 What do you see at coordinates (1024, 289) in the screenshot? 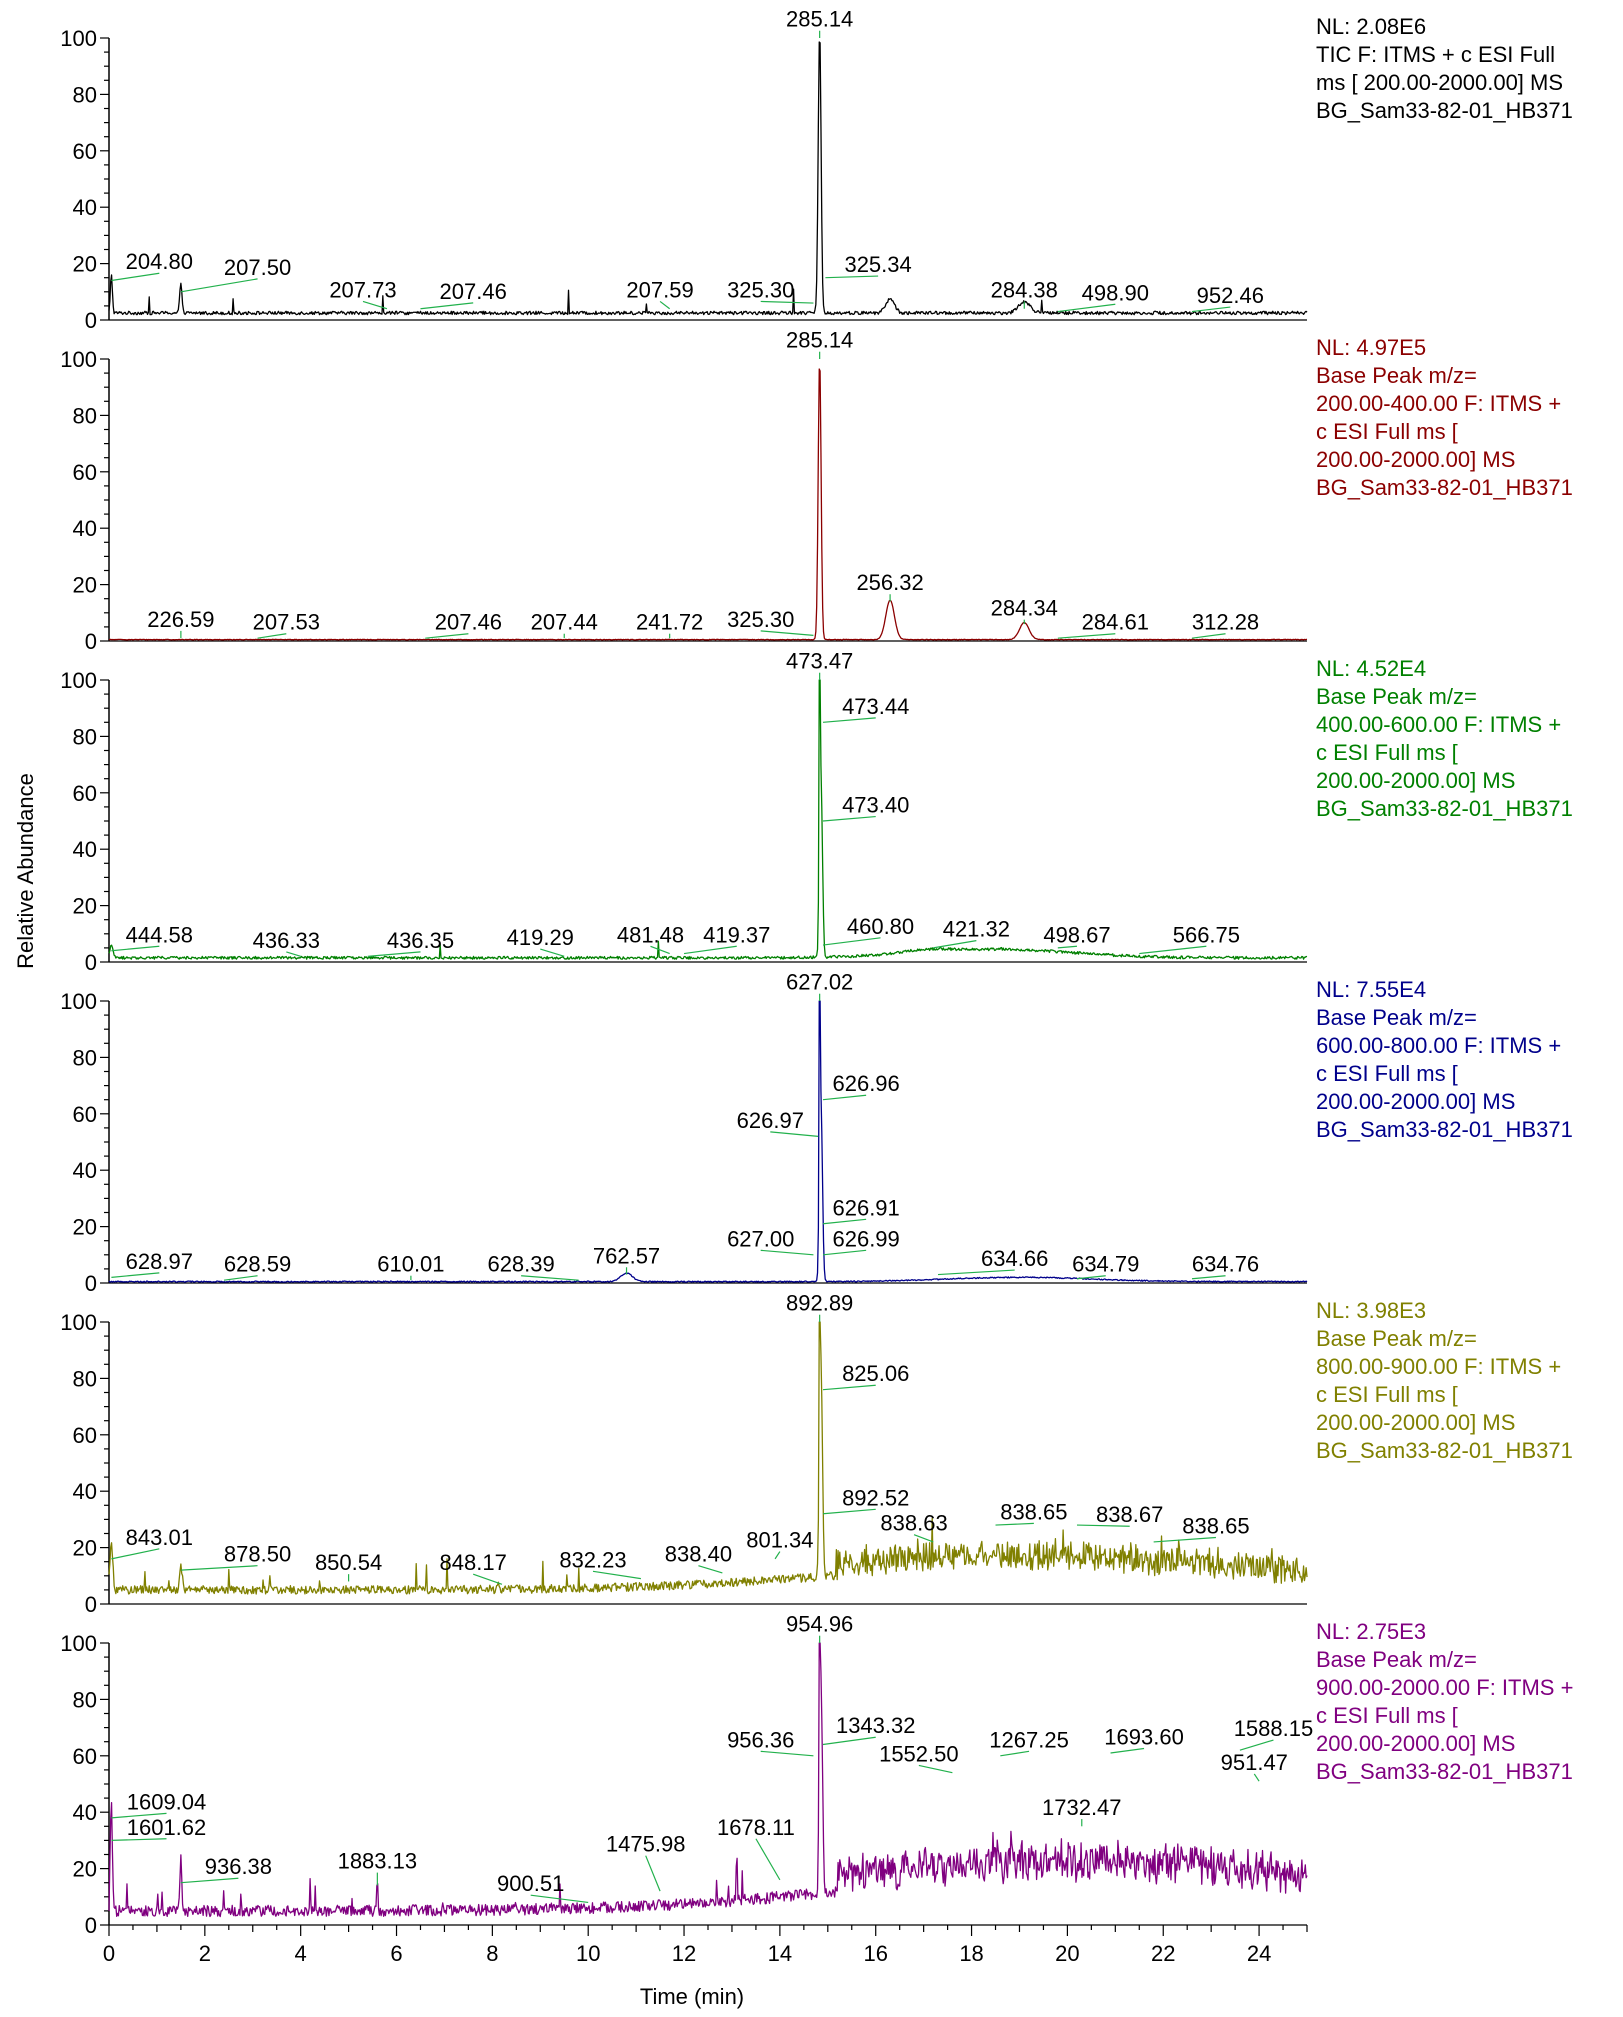
I see `peak-label: 284.38` at bounding box center [1024, 289].